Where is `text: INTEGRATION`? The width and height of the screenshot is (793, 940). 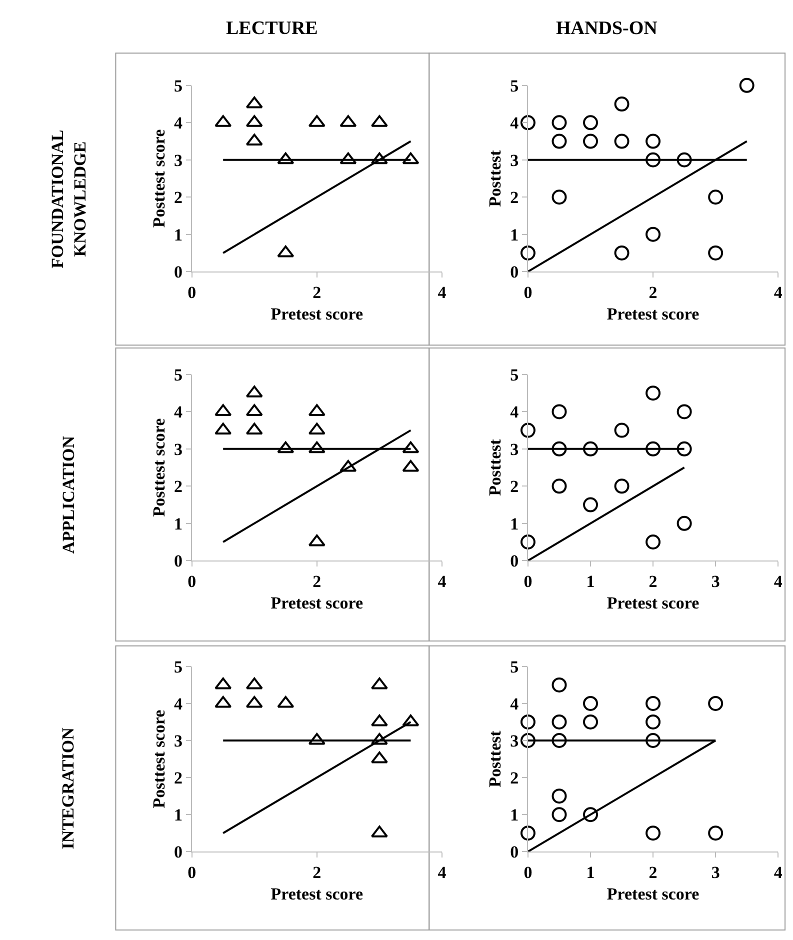
text: INTEGRATION is located at coordinates (68, 788).